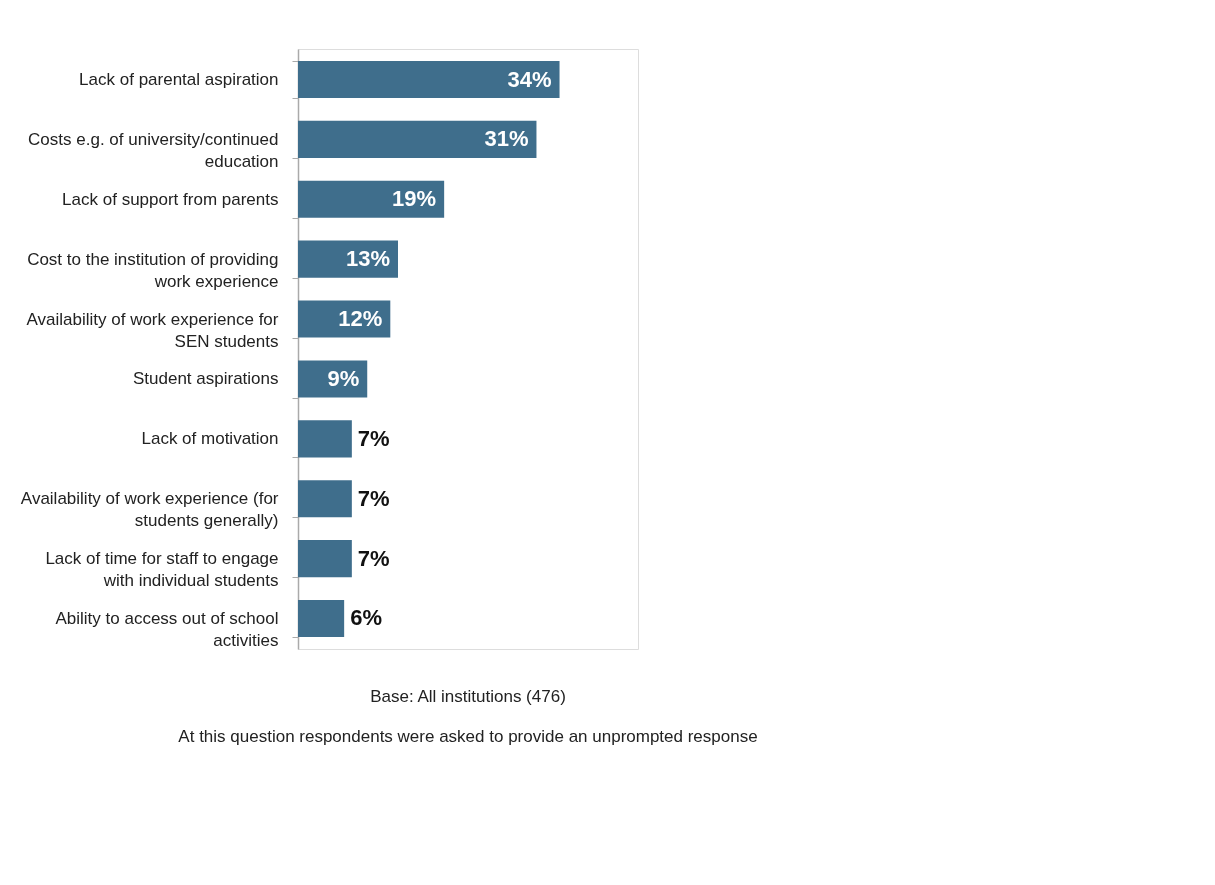  Describe the element at coordinates (343, 378) in the screenshot. I see `data-label: 9%` at that location.